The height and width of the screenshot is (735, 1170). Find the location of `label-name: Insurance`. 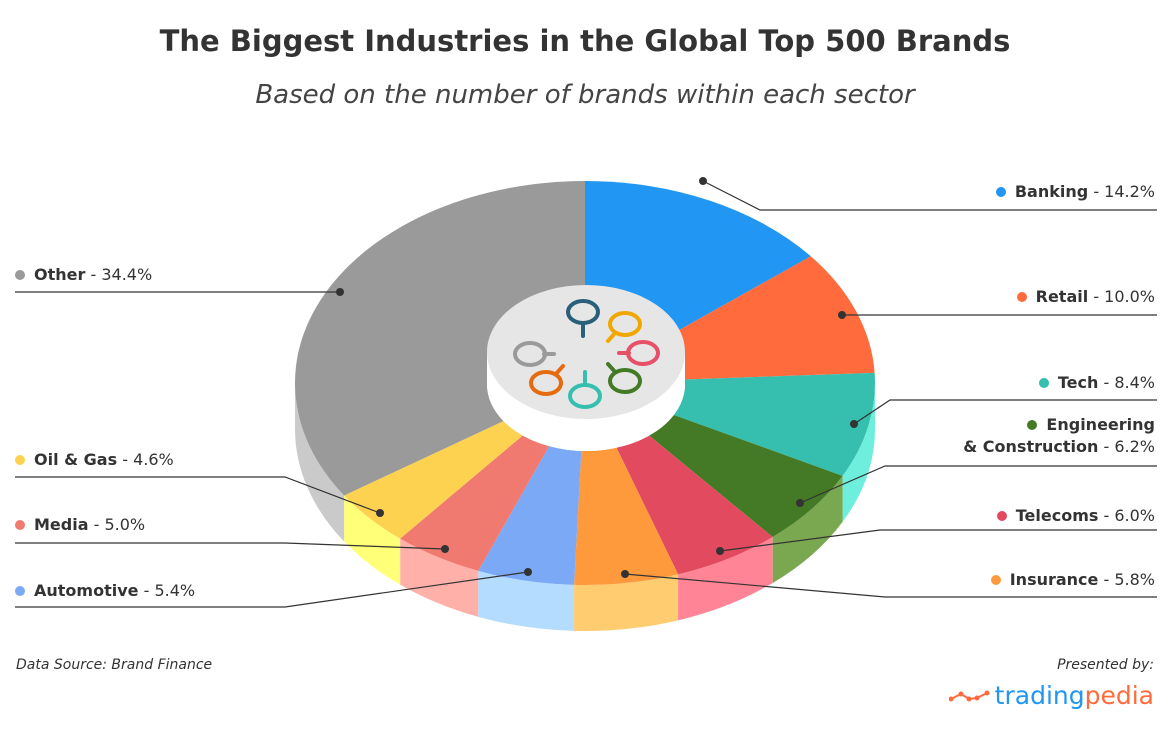

label-name: Insurance is located at coordinates (1054, 579).